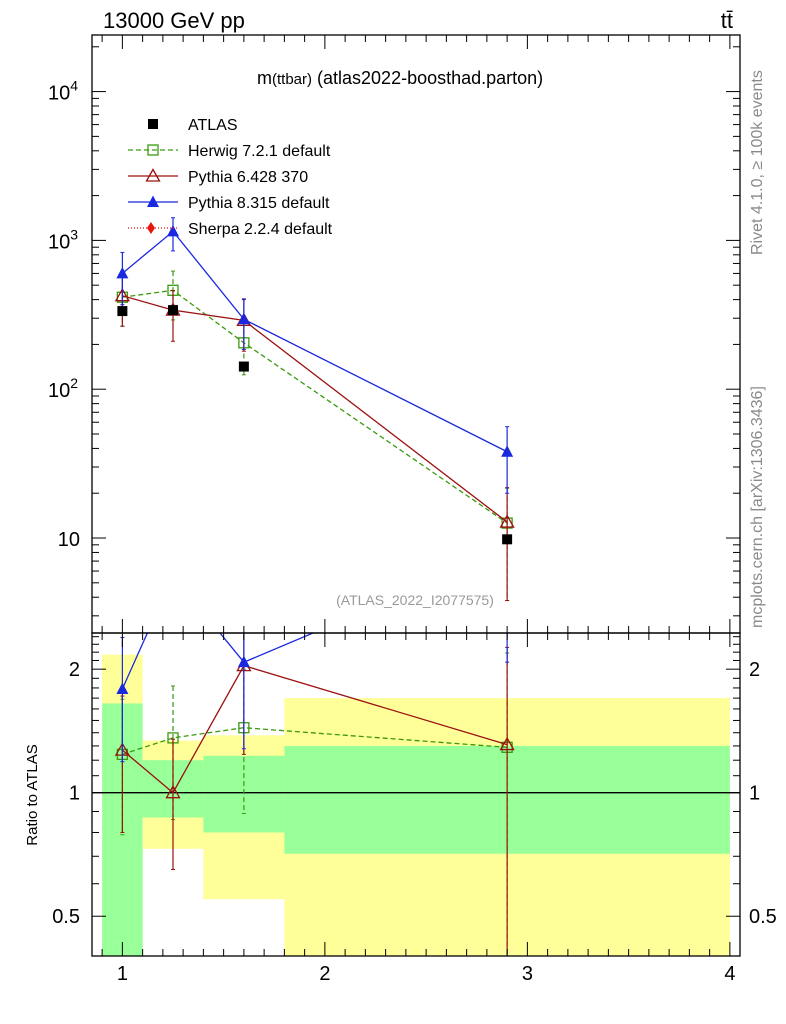  I want to click on legend-label: Pythia 6.428 370, so click(248, 177).